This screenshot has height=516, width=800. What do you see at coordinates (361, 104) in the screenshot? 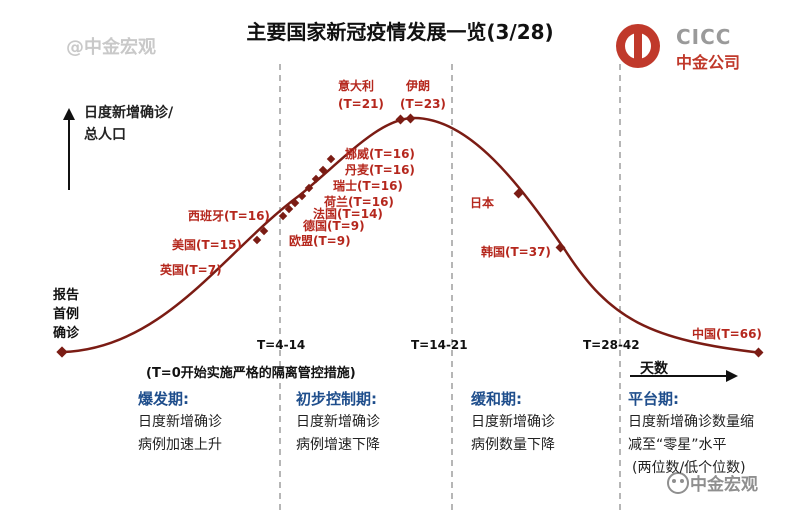
I see `label-italy-t: (T=21)` at bounding box center [361, 104].